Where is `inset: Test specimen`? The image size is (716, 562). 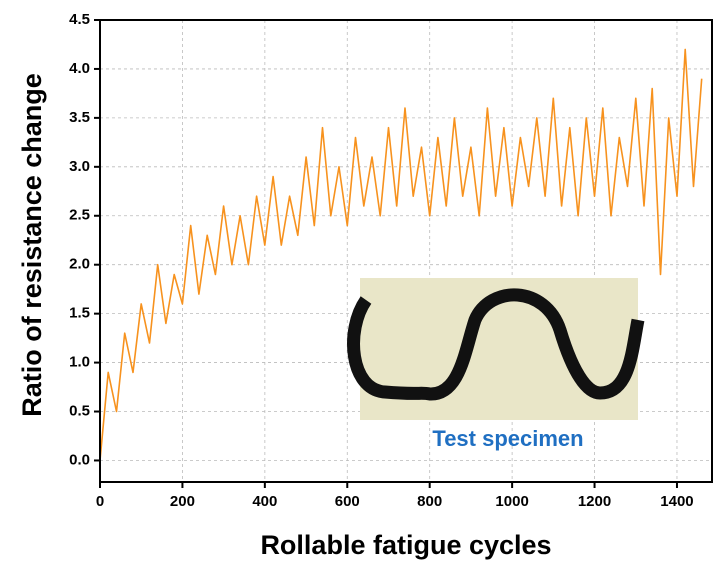 inset: Test specimen is located at coordinates (496, 364).